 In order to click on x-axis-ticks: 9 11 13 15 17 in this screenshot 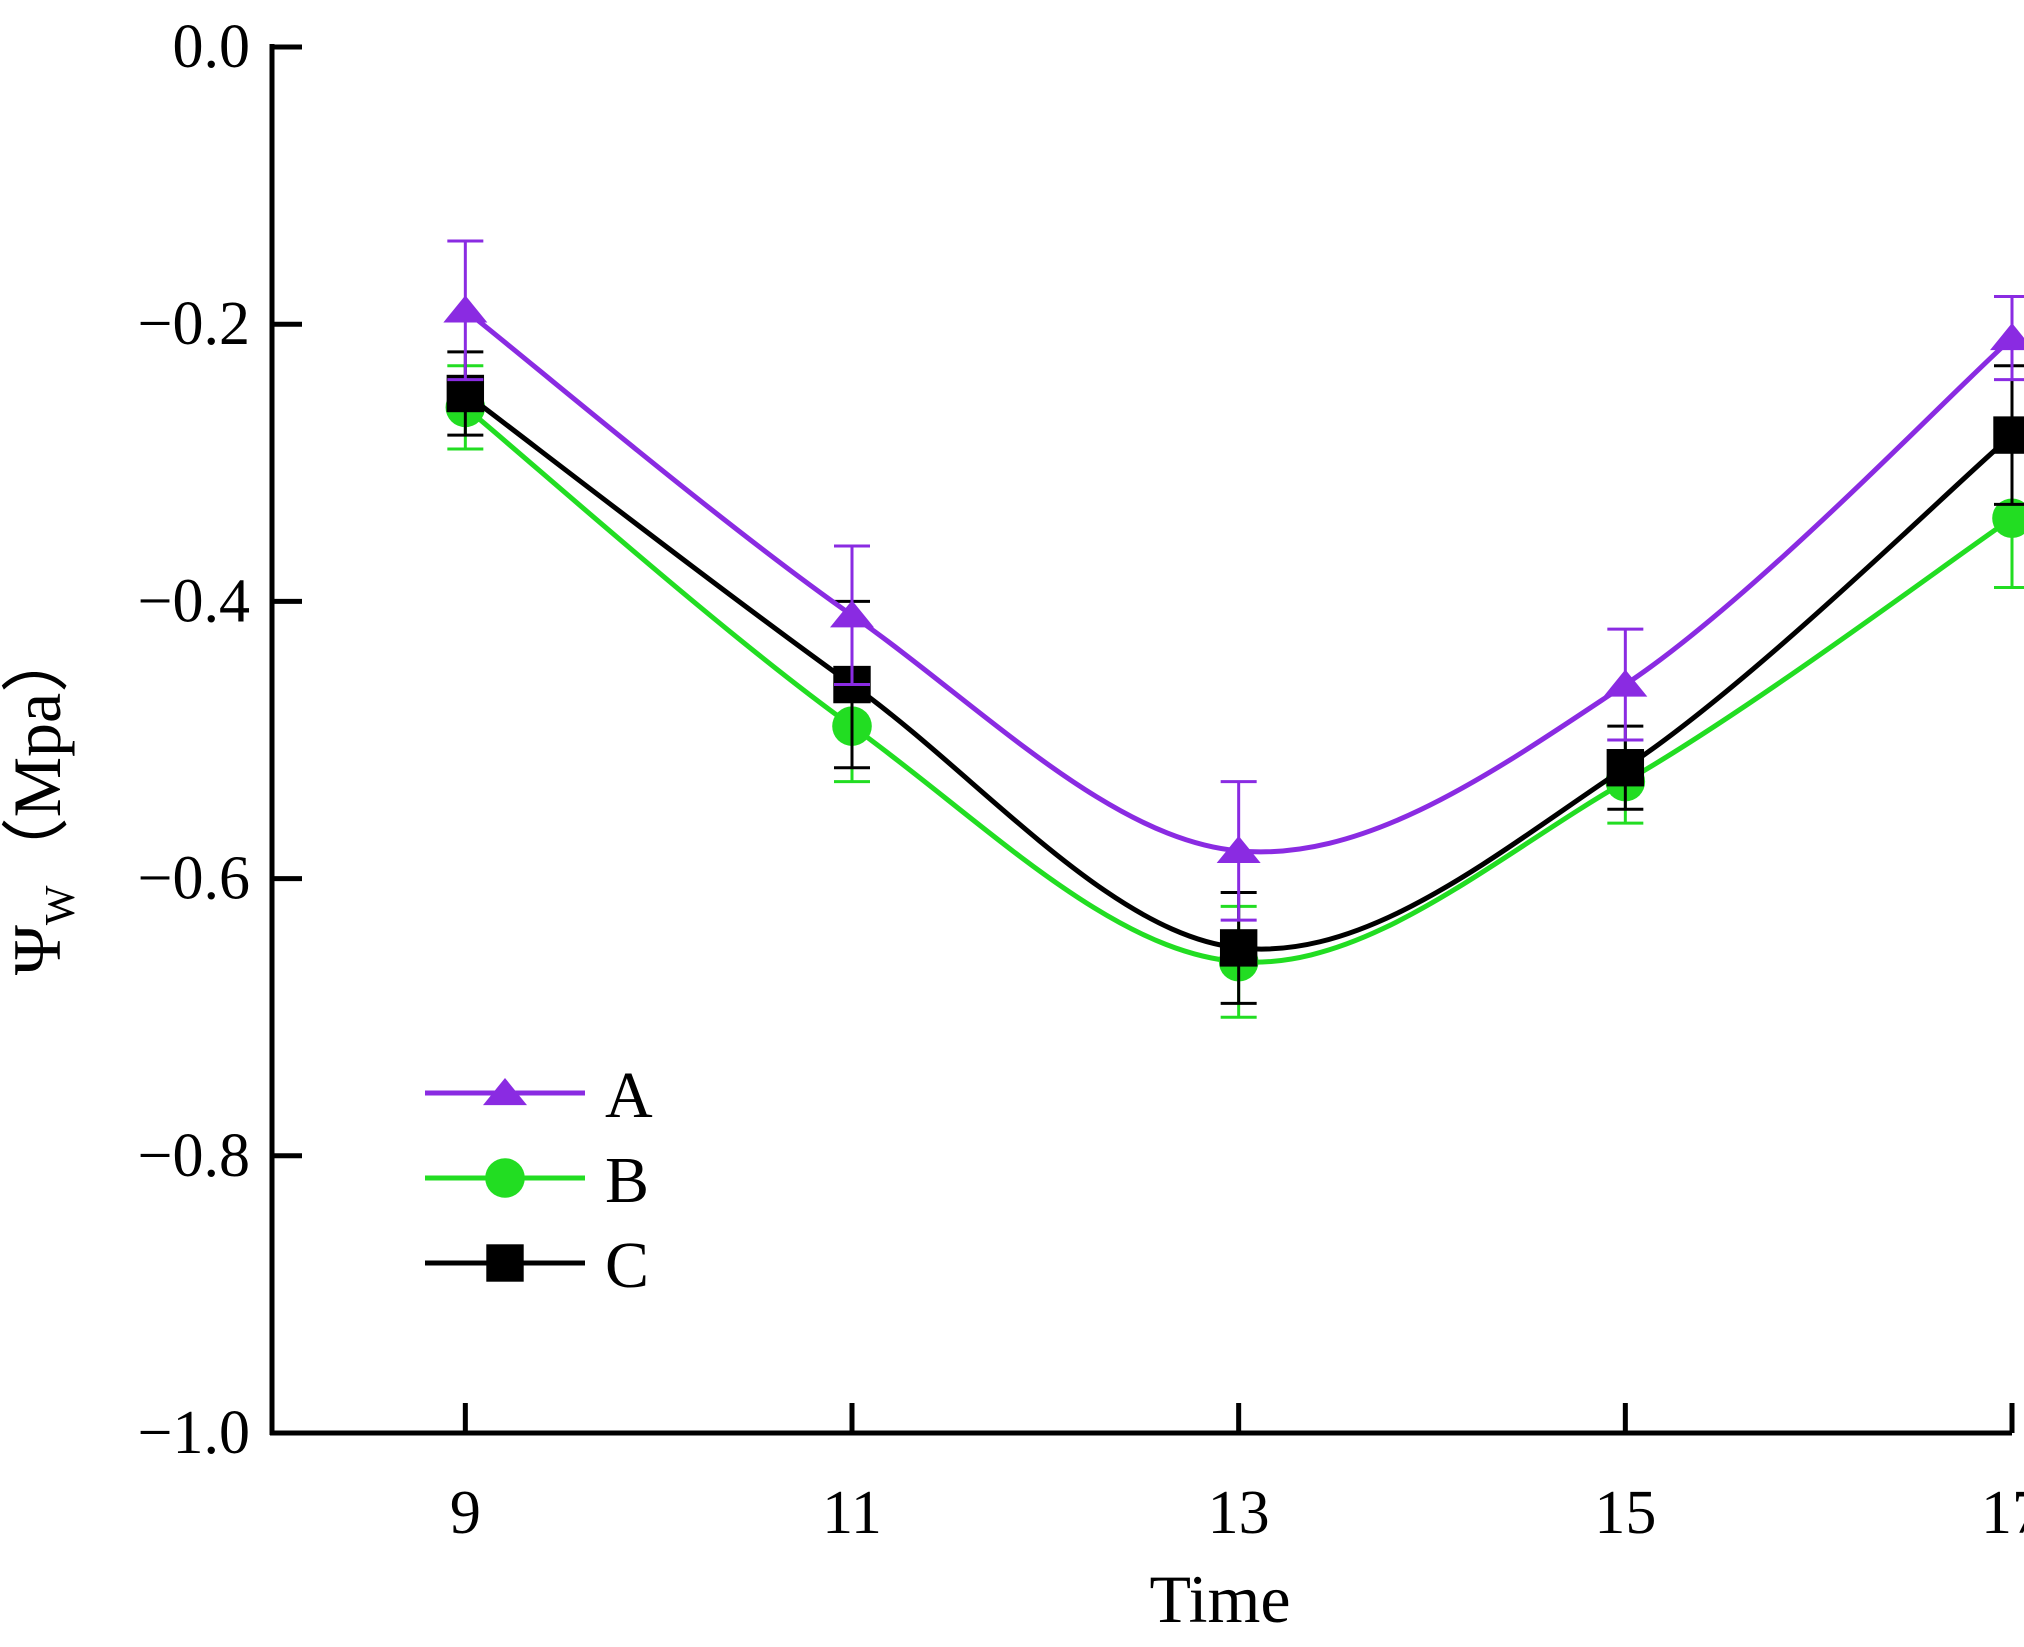, I will do `click(1237, 1475)`.